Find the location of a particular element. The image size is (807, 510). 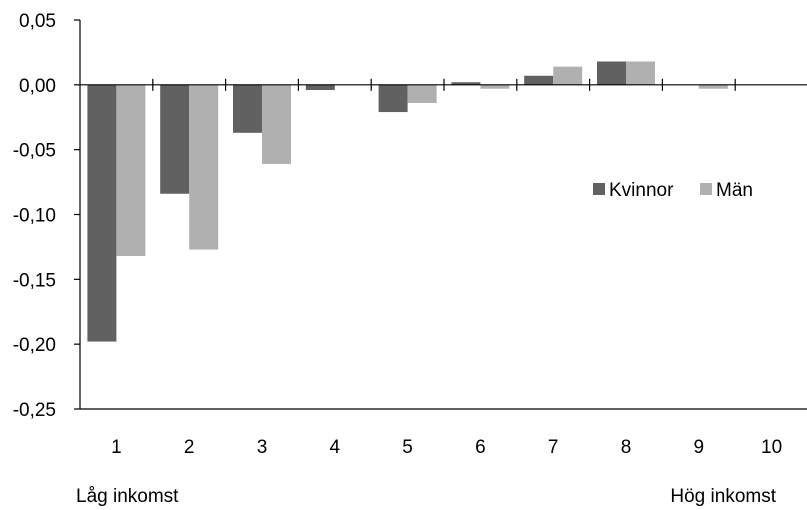

x-note-right: Hög inkomst is located at coordinates (723, 496).